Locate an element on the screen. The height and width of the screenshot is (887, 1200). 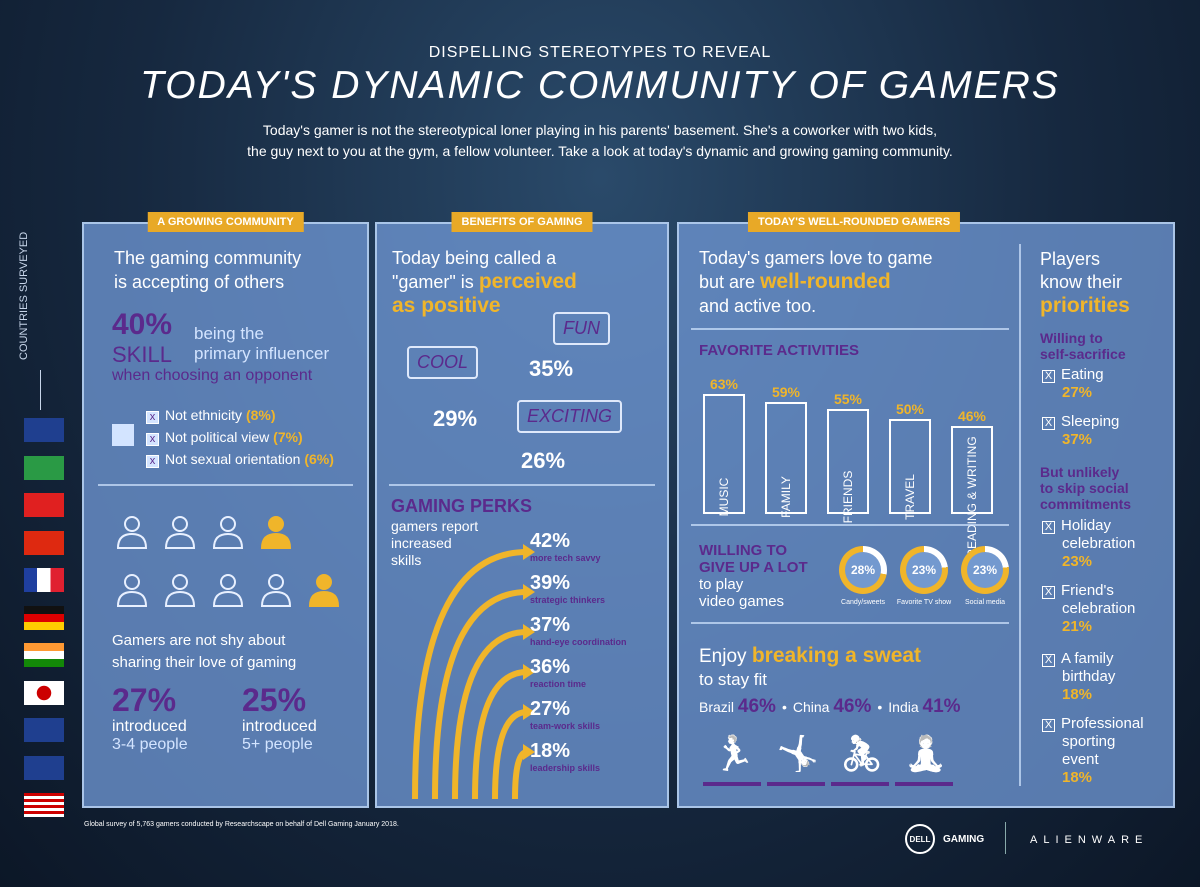
section-tag: A GROWING COMMUNITY is located at coordinates (225, 222).